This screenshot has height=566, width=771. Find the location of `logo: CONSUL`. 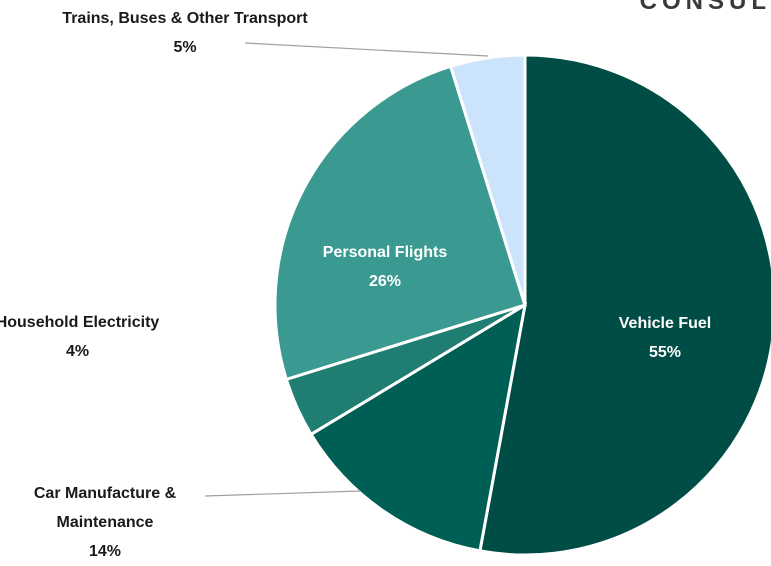

logo: CONSUL is located at coordinates (705, 7).